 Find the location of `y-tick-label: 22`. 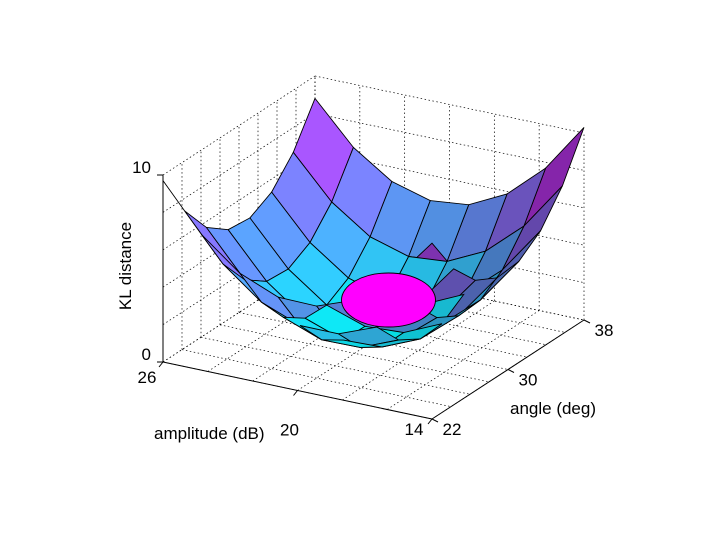

y-tick-label: 22 is located at coordinates (452, 429).